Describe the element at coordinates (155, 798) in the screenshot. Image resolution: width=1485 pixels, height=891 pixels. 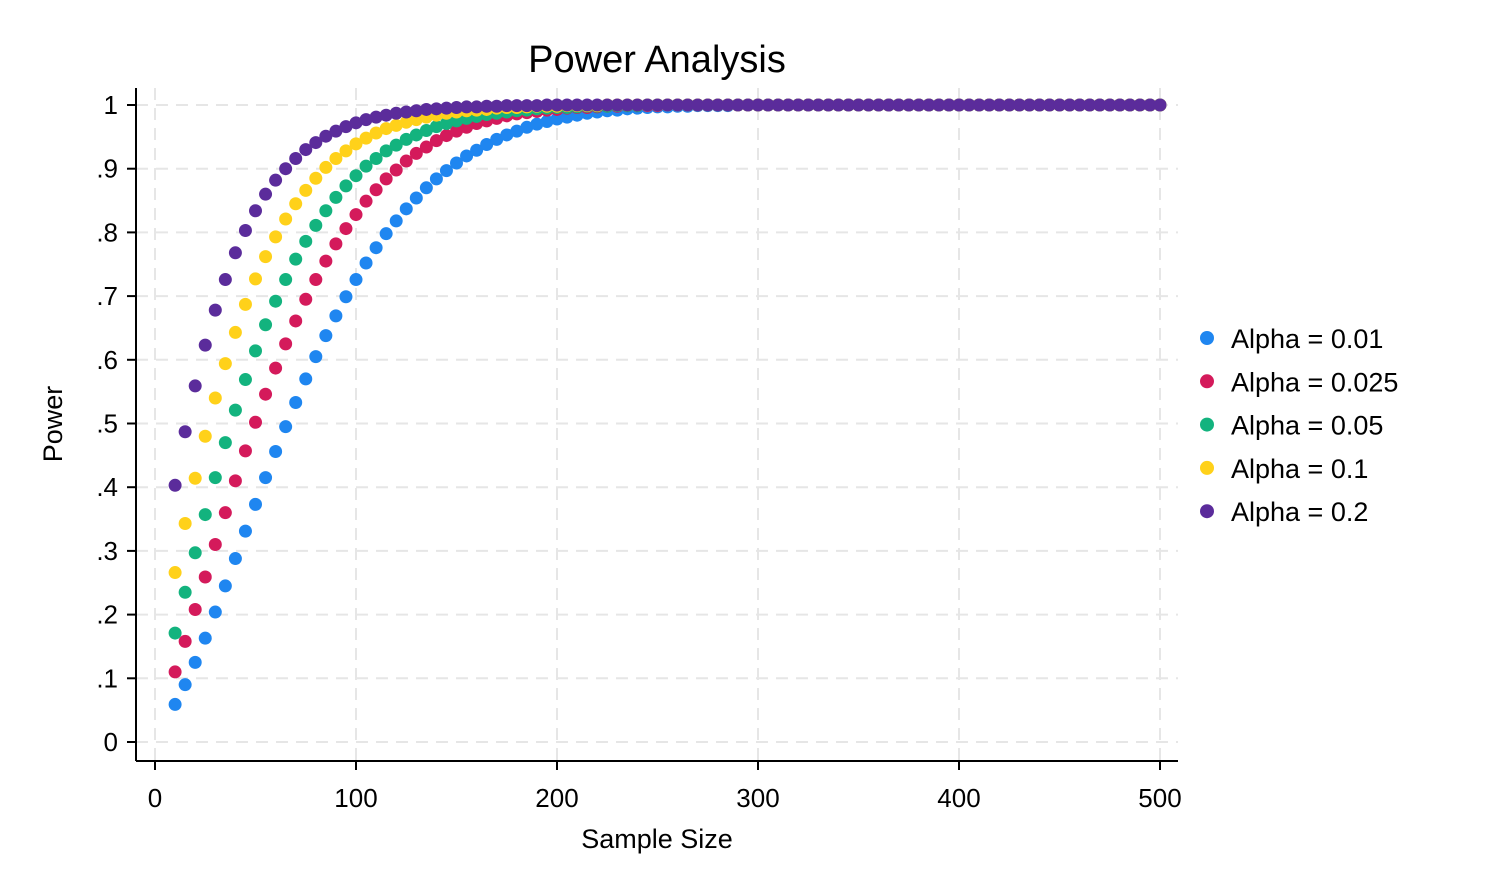
I see `x-tick-label-0: 0` at that location.